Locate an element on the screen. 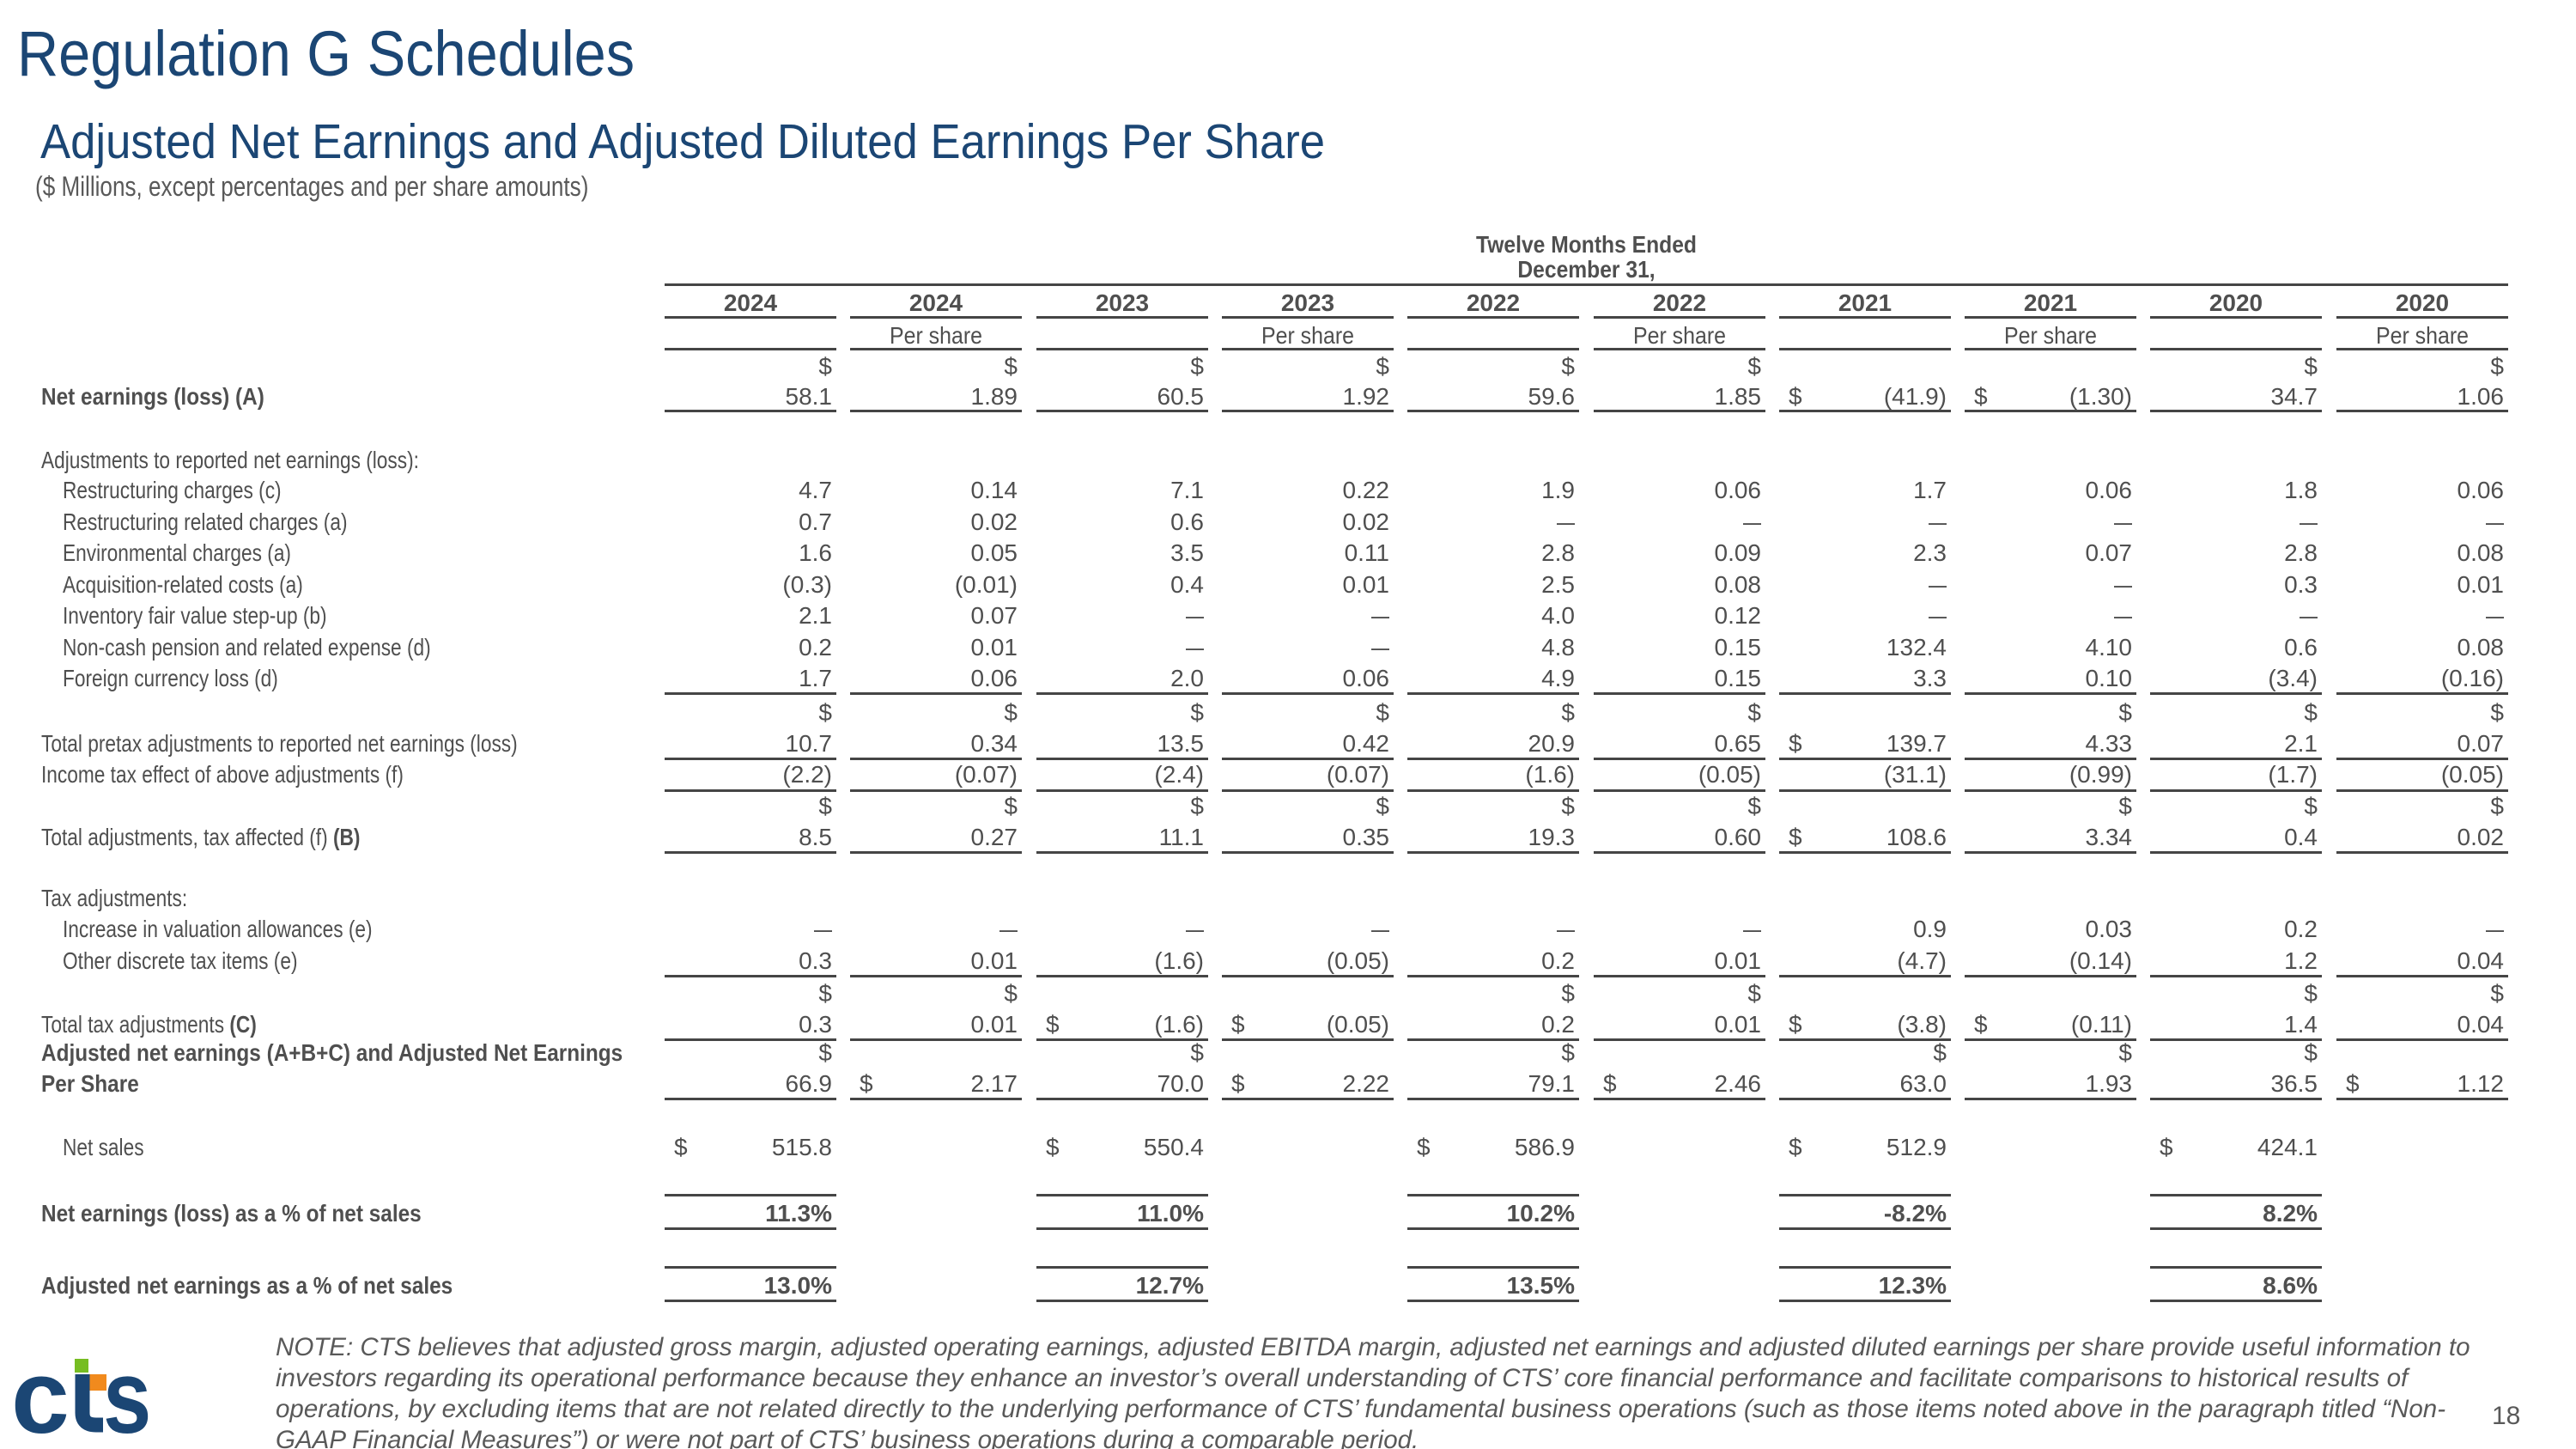  svg-text: s is located at coordinates (127, 1399).